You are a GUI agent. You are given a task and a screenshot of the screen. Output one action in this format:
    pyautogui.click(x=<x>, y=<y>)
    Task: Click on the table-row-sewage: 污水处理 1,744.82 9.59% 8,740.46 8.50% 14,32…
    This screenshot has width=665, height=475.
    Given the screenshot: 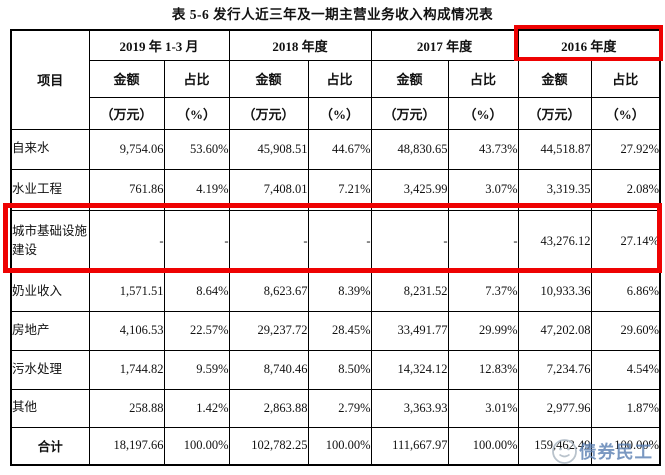 What is the action you would take?
    pyautogui.click(x=335, y=369)
    